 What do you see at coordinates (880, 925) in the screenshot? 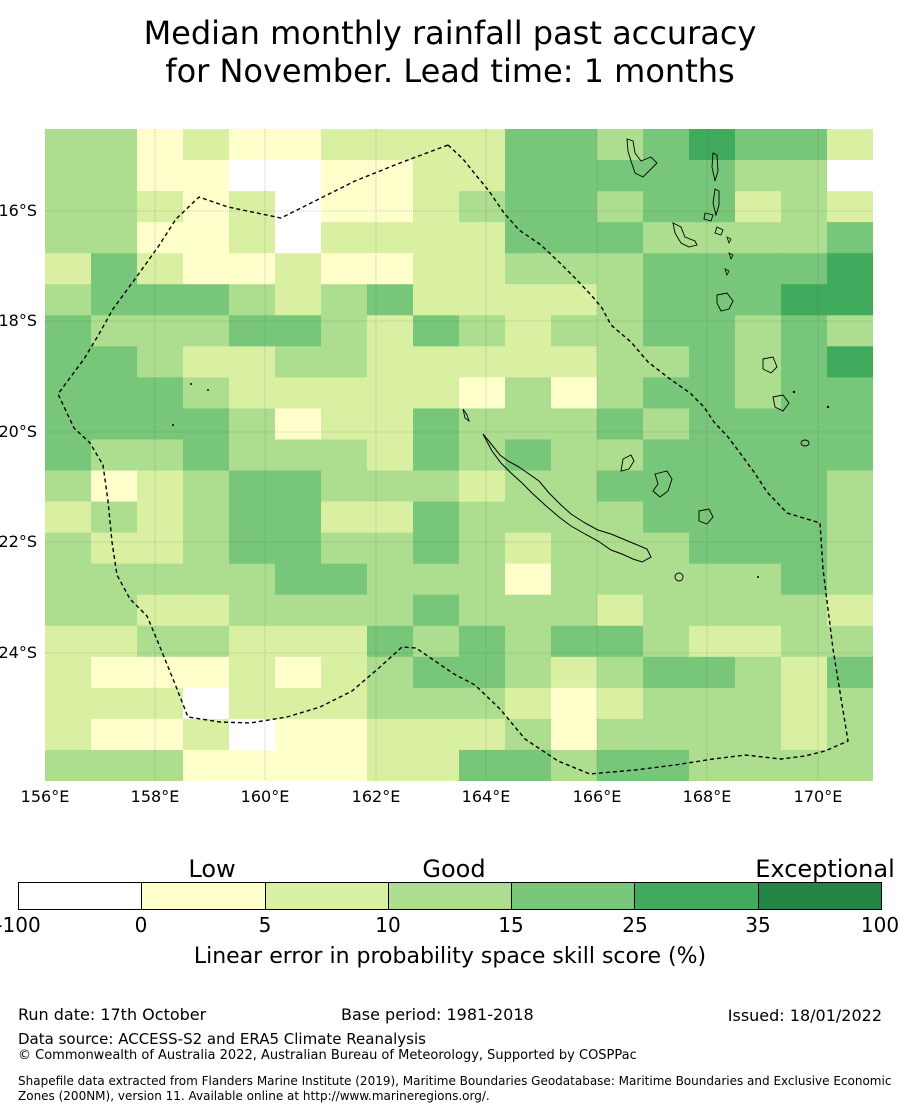
I see `colorbar-tick: 100` at bounding box center [880, 925].